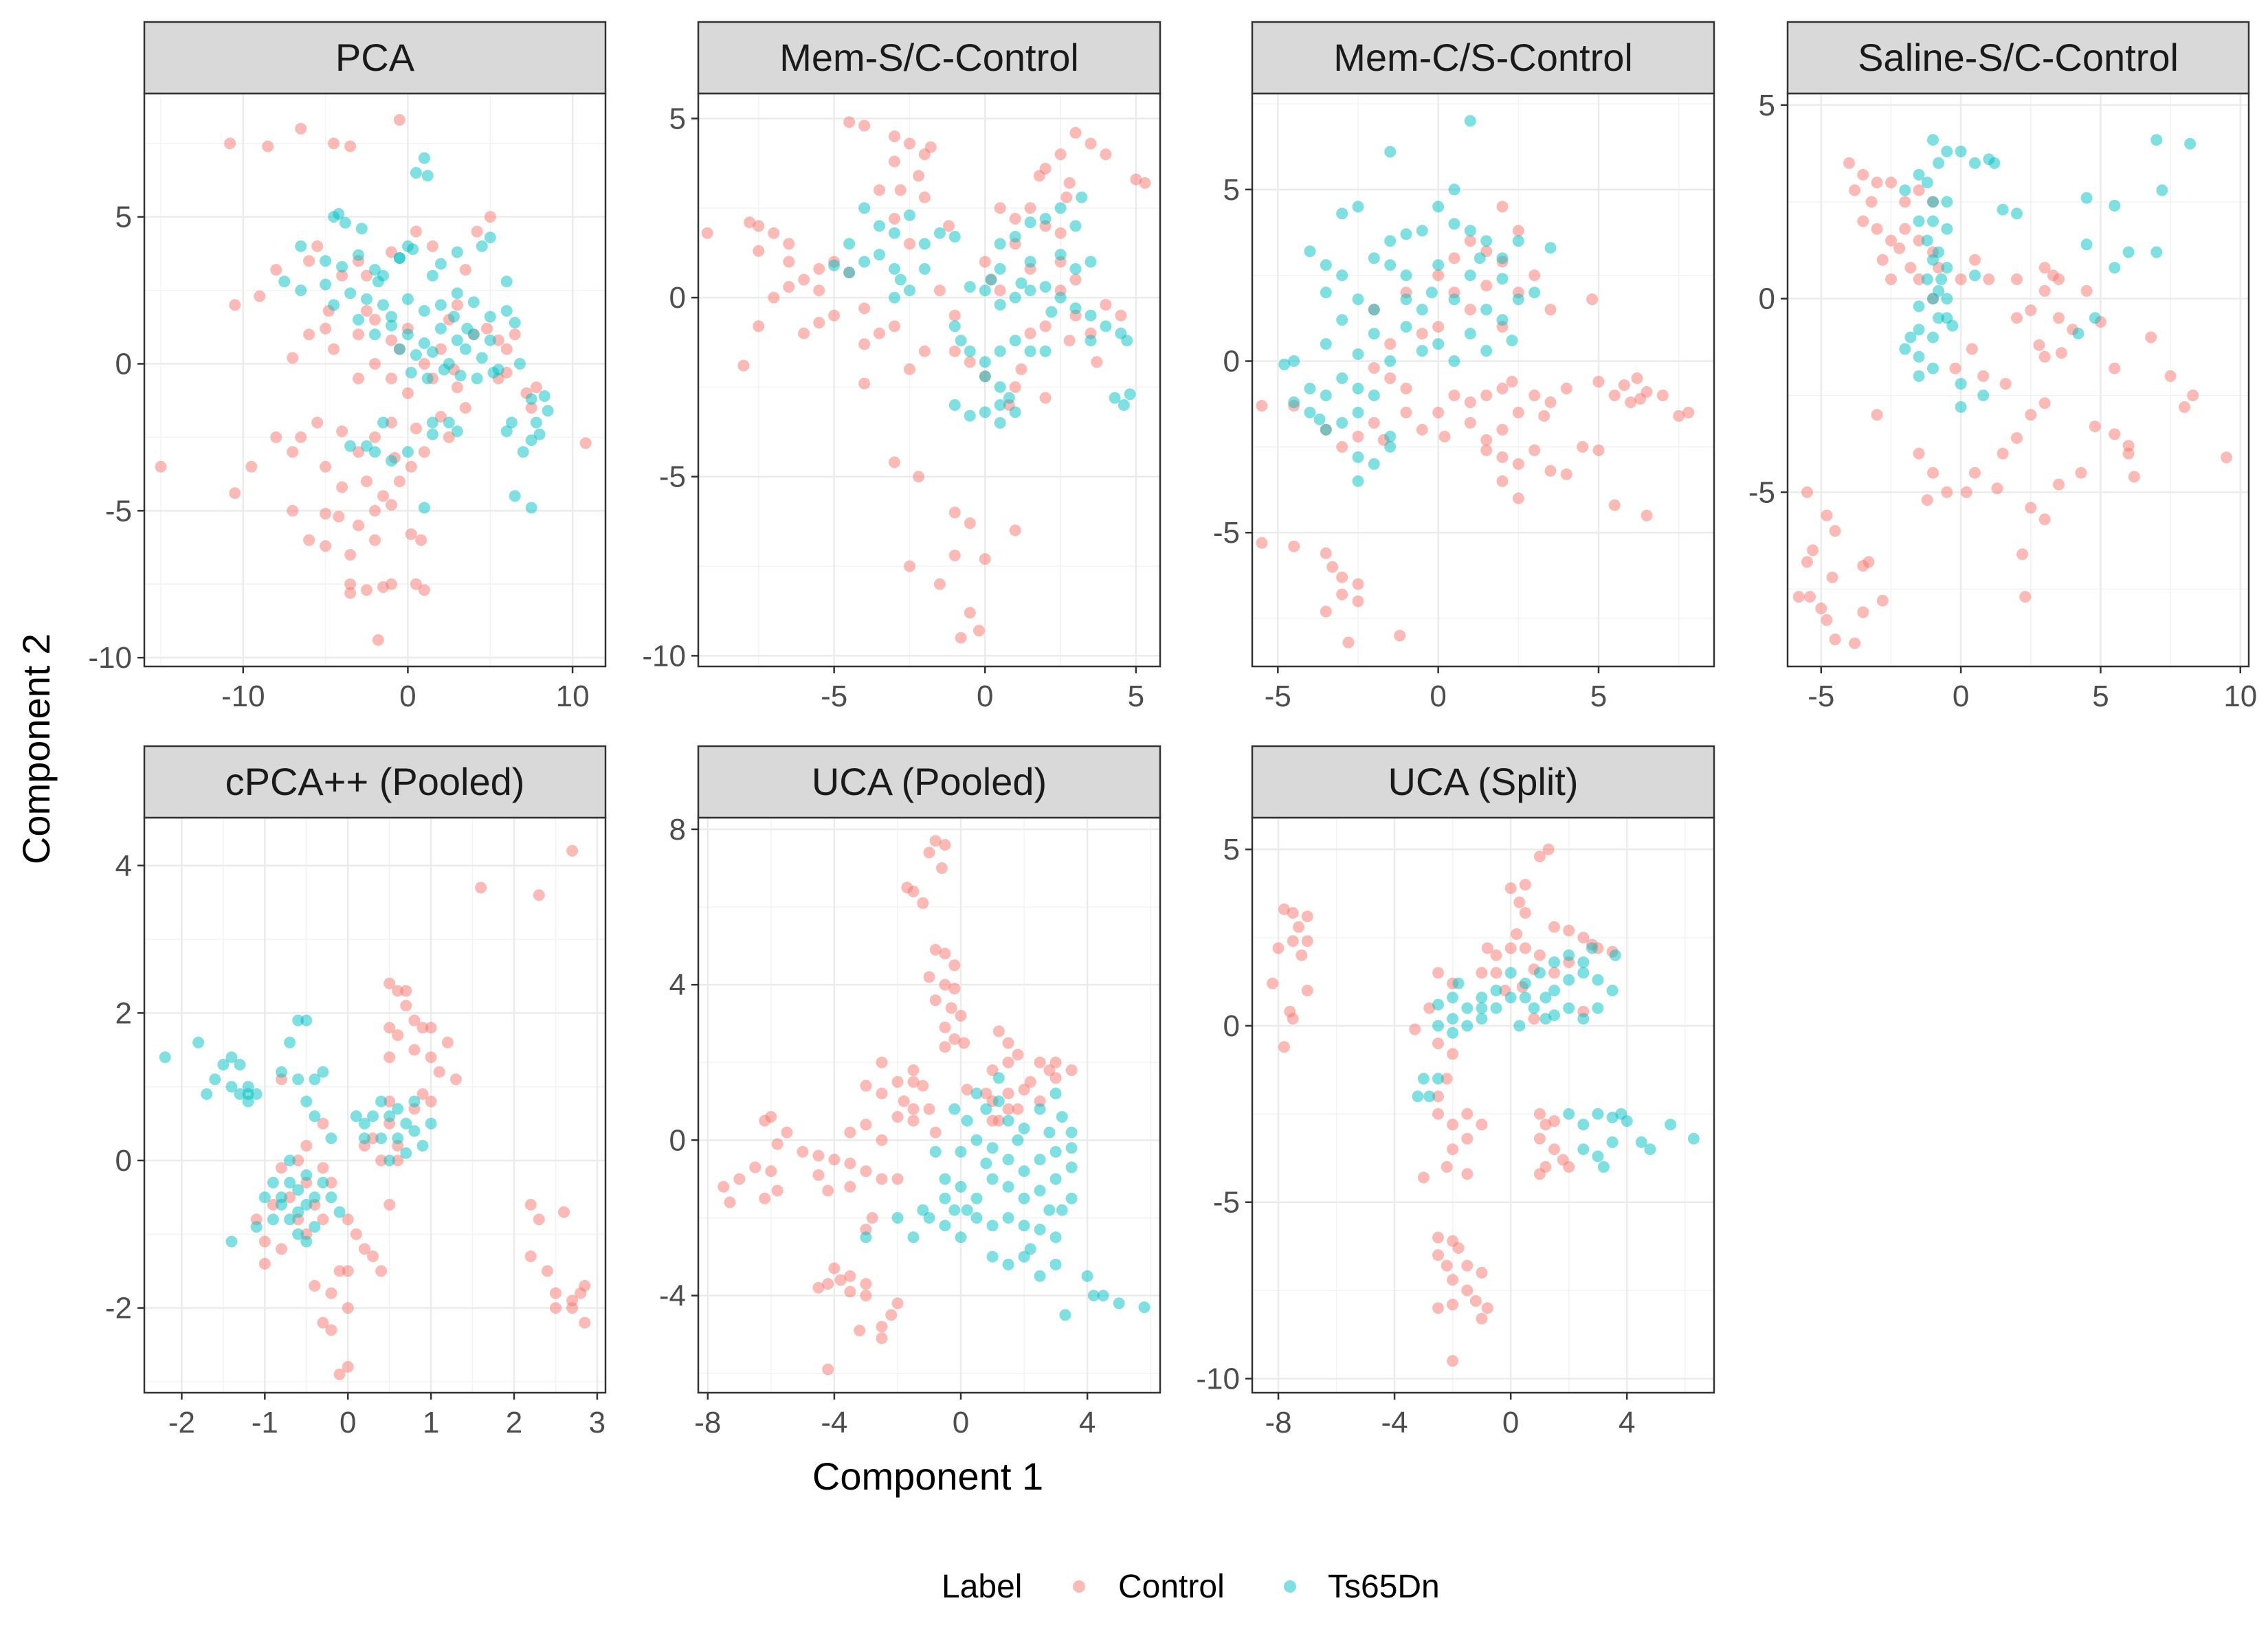 This screenshot has height=1649, width=2268. Describe the element at coordinates (982, 1587) in the screenshot. I see `legend-title: Label` at that location.